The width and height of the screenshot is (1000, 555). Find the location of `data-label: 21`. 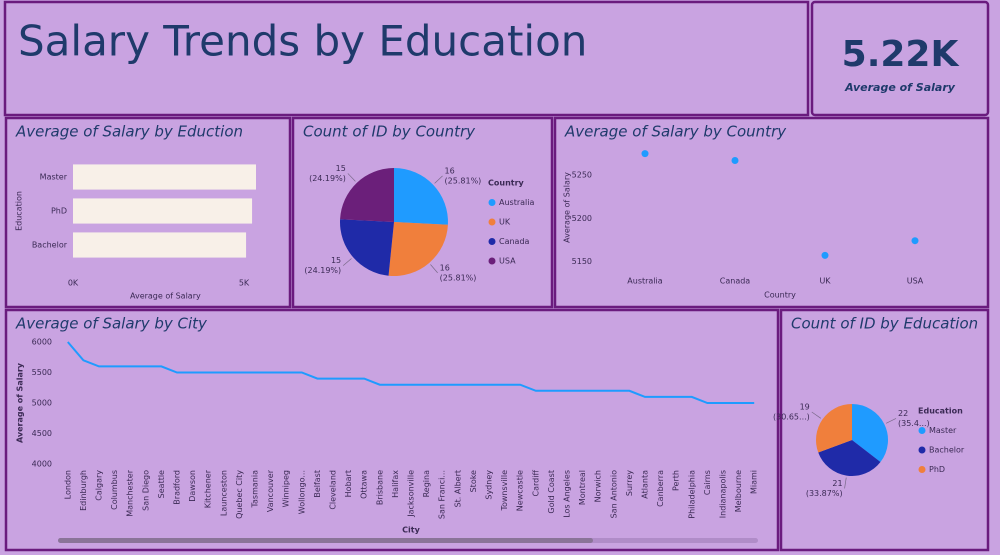

data-label: 21 is located at coordinates (837, 483).